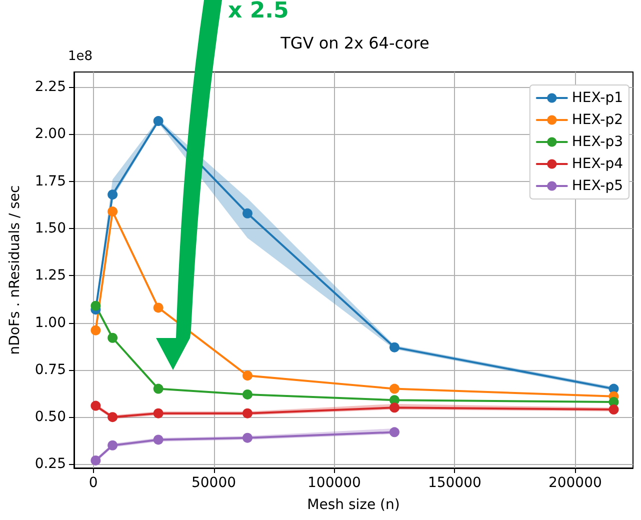 The width and height of the screenshot is (641, 520). What do you see at coordinates (334, 483) in the screenshot?
I see `x-tick-label: 100000` at bounding box center [334, 483].